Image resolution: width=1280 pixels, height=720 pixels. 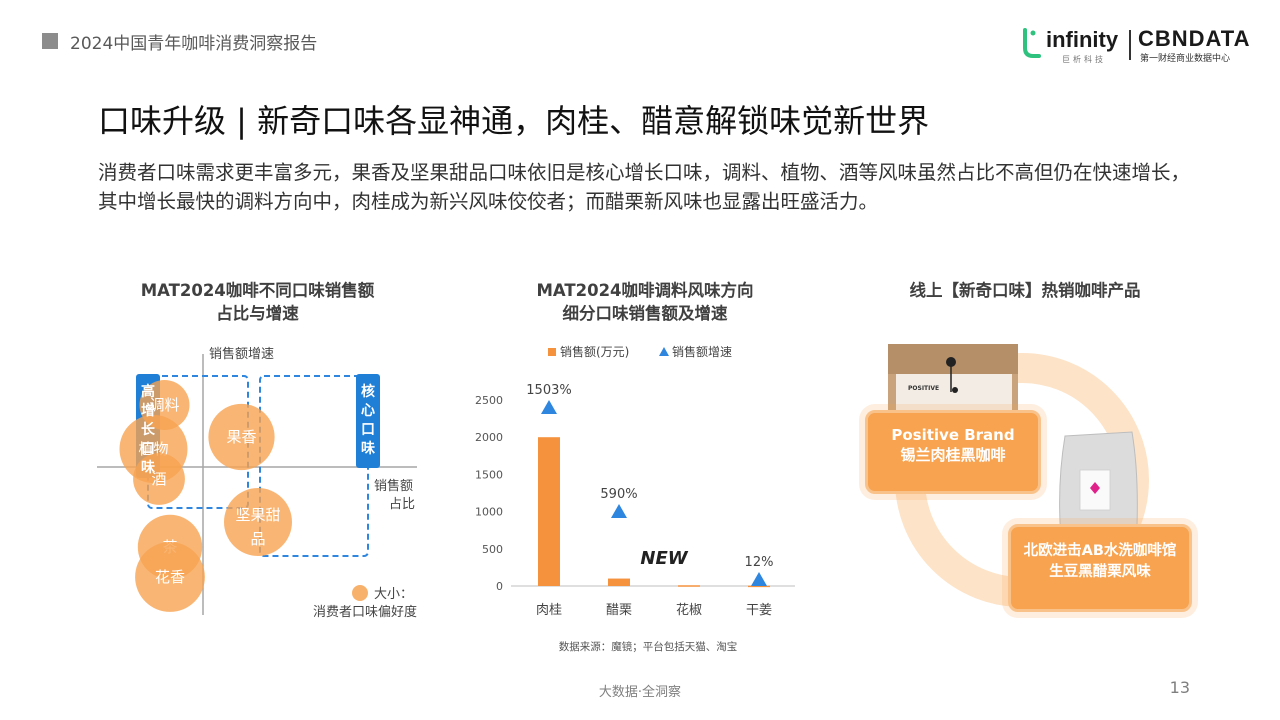 I want to click on product-tag-nordic-line2: 生豆黑醋栗风味, so click(x=1100, y=572).